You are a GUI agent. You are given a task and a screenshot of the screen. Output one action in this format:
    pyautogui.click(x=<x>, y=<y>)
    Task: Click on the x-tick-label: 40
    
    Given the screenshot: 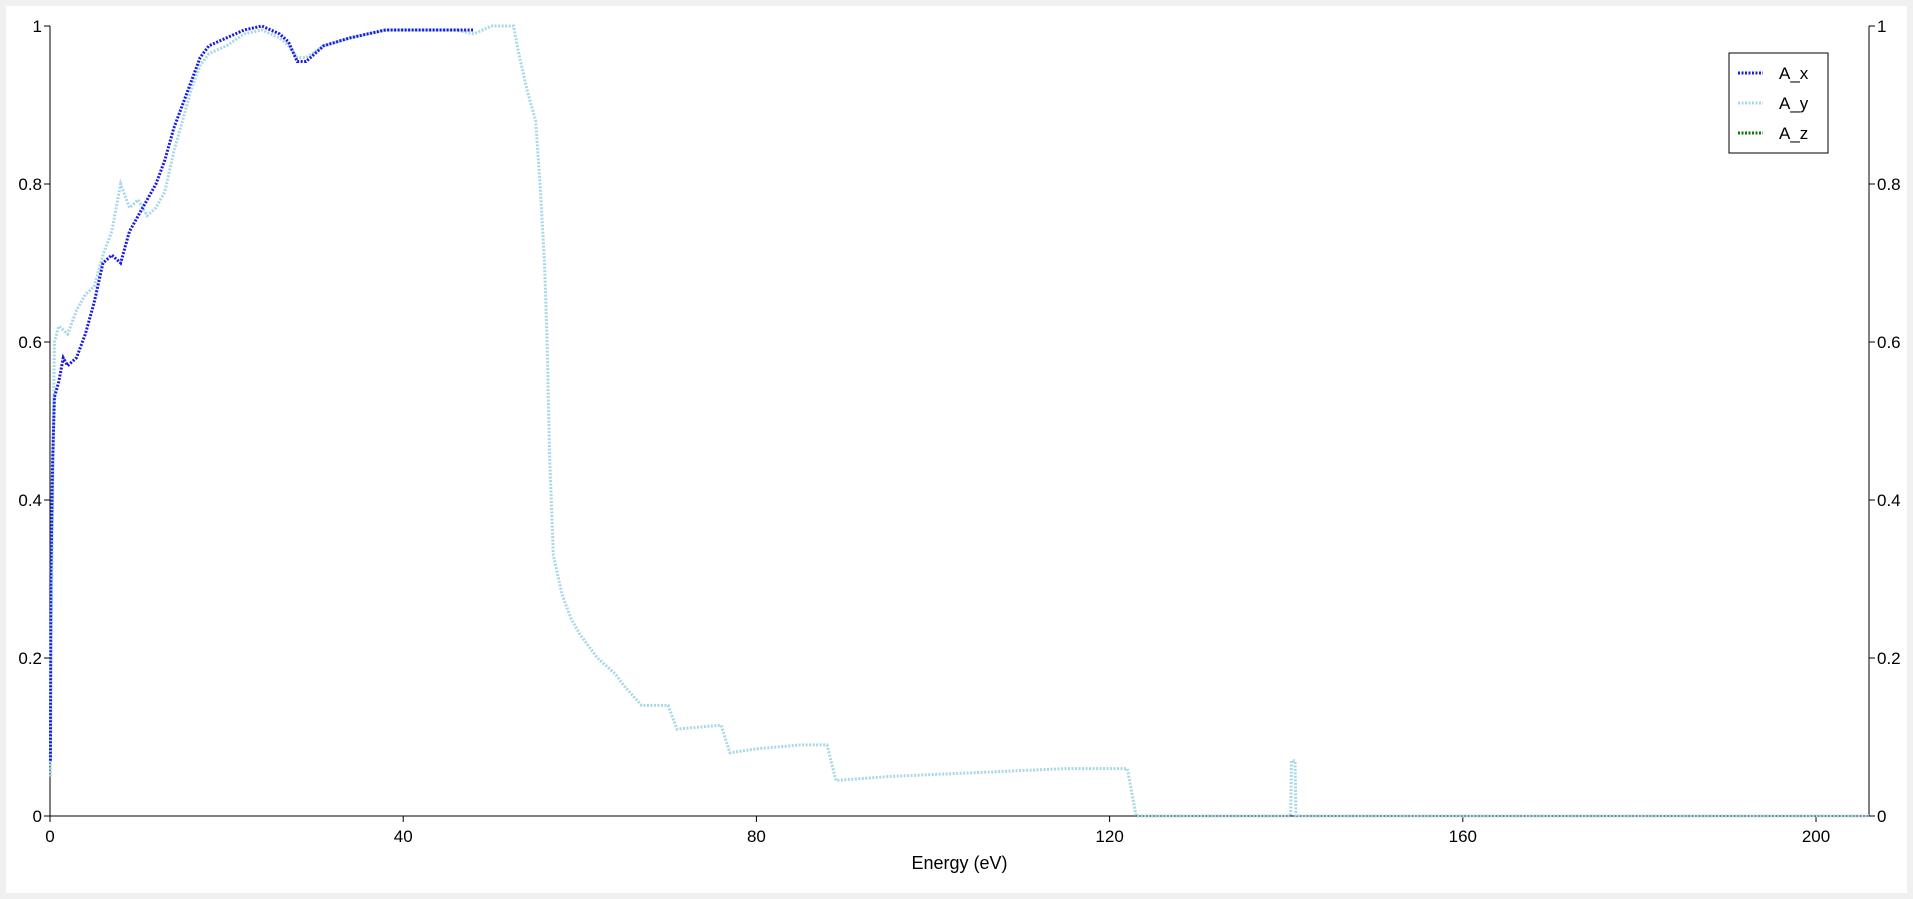 What is the action you would take?
    pyautogui.click(x=403, y=836)
    